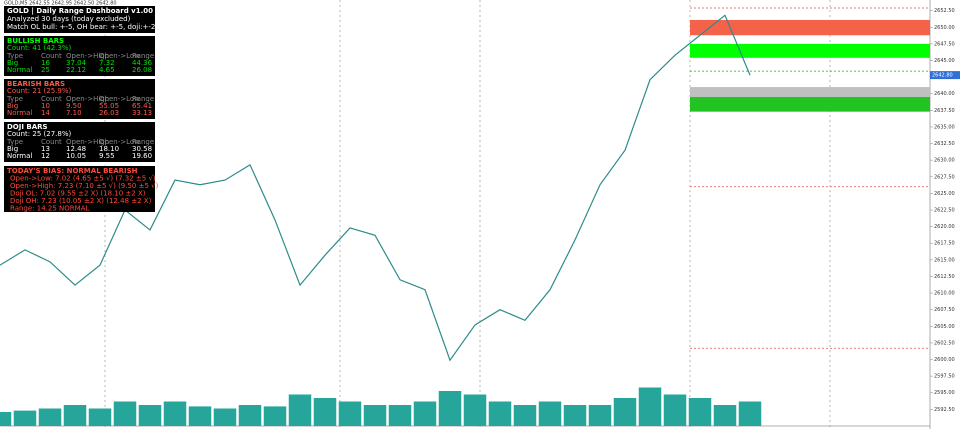 This screenshot has height=429, width=960. I want to click on table-cell: 44.36, so click(142, 63).